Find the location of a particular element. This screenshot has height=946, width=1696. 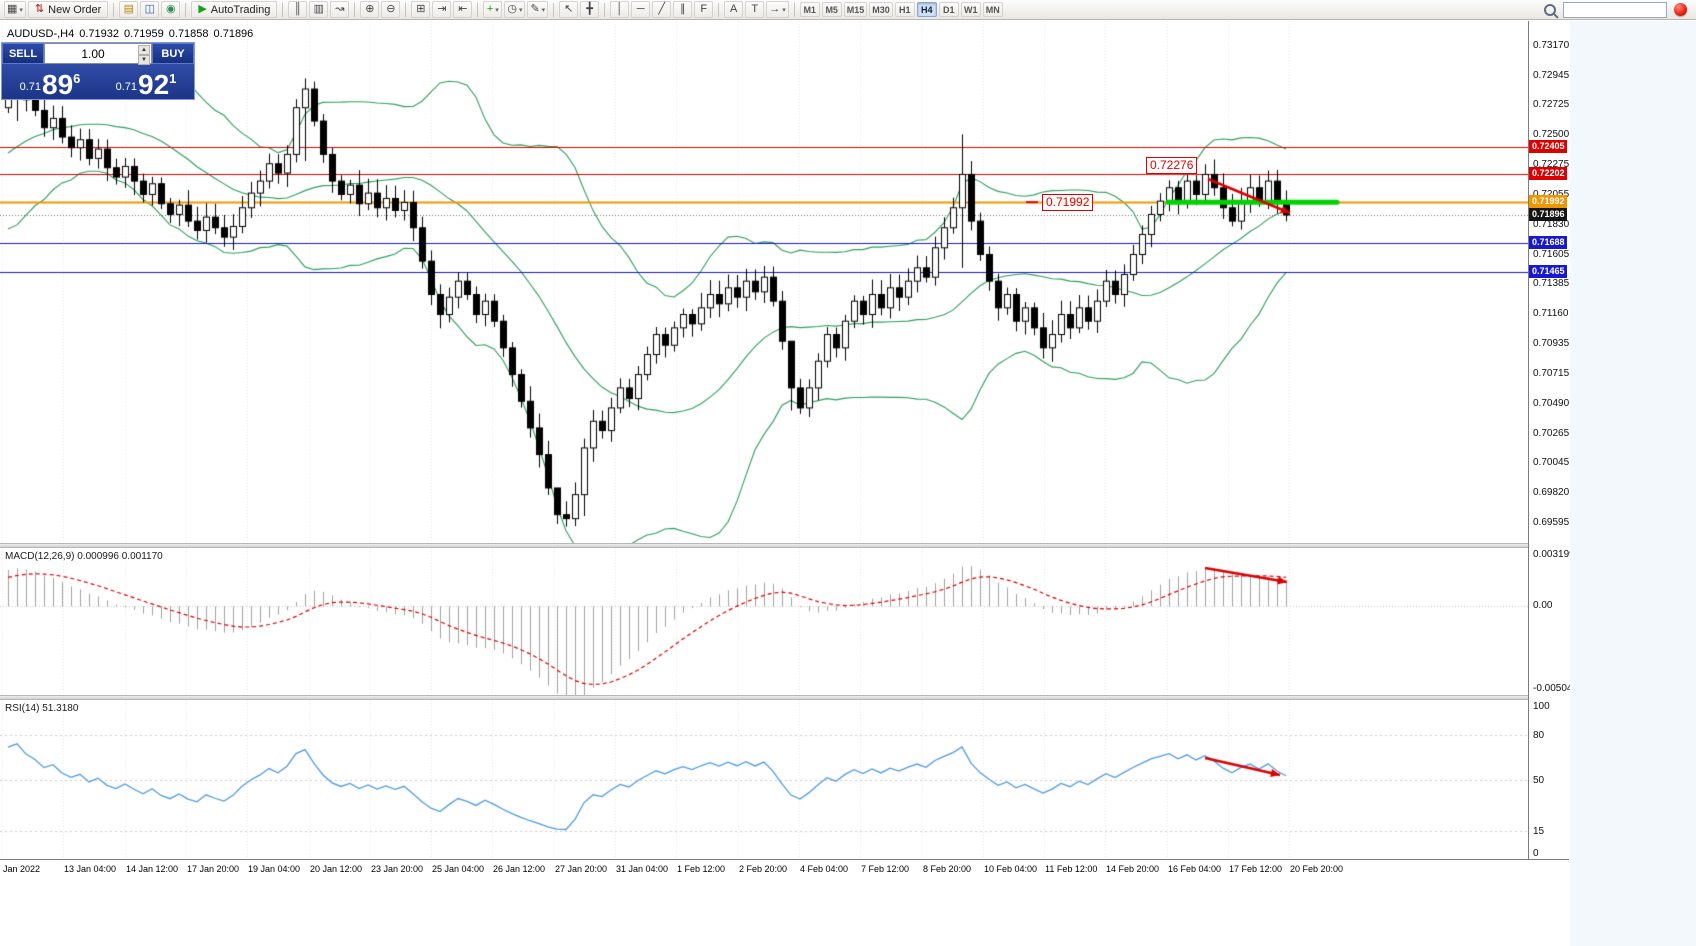

volume-input is located at coordinates (93, 53).